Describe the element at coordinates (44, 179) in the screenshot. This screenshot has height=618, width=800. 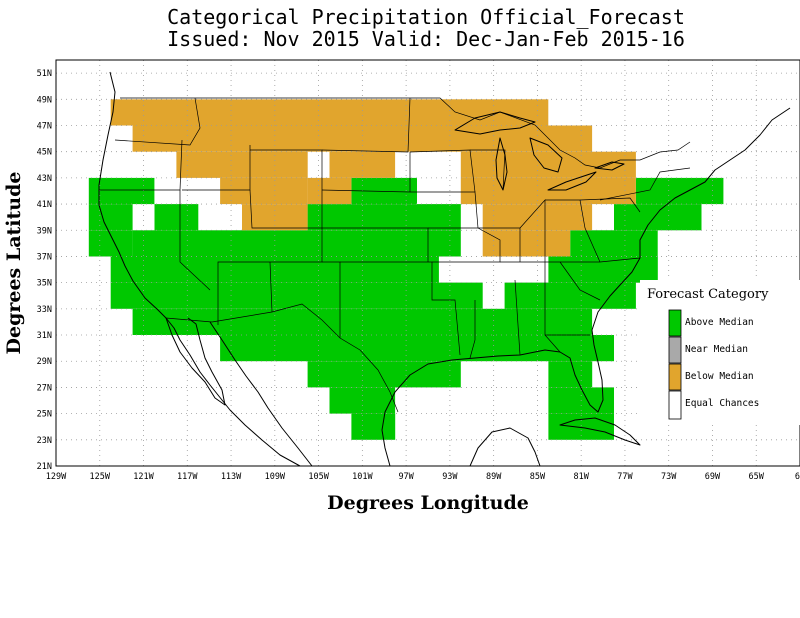
I see `y-tick-label: 43N` at that location.